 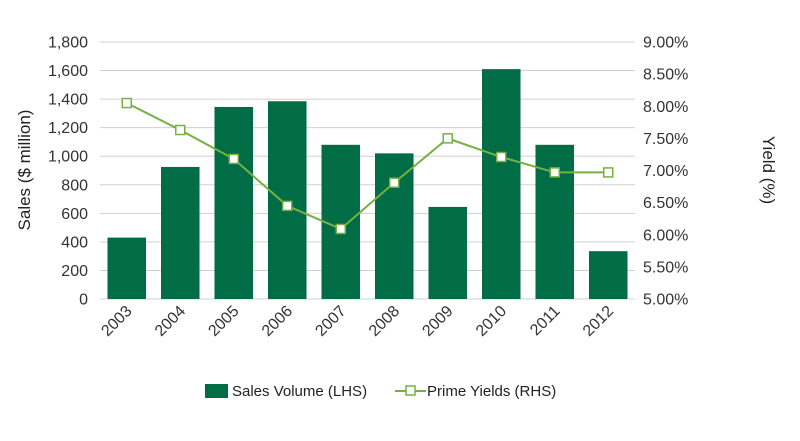 I want to click on yield-point-2012, so click(x=608, y=172).